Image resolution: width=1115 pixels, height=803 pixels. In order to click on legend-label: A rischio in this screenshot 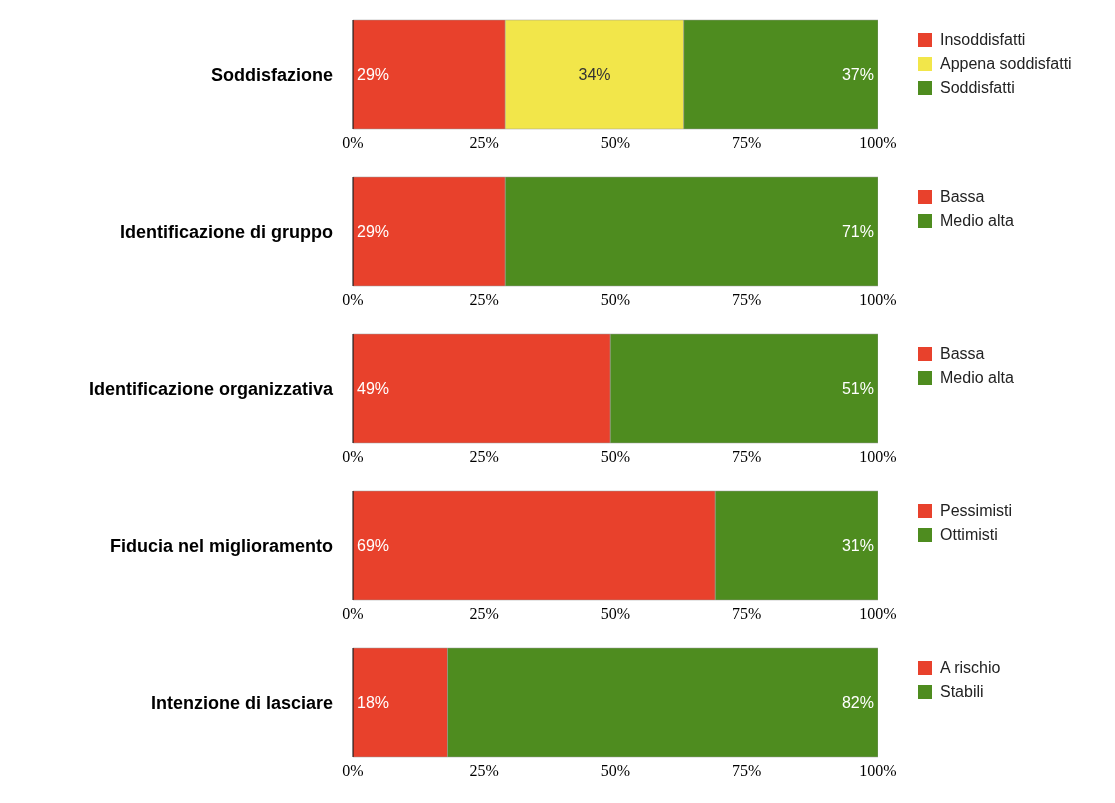, I will do `click(970, 668)`.